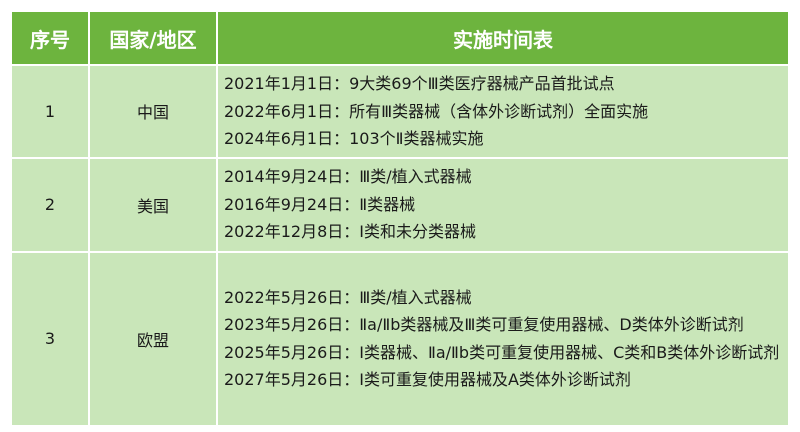 This screenshot has height=432, width=800. What do you see at coordinates (153, 338) in the screenshot?
I see `row-region: 欧盟` at bounding box center [153, 338].